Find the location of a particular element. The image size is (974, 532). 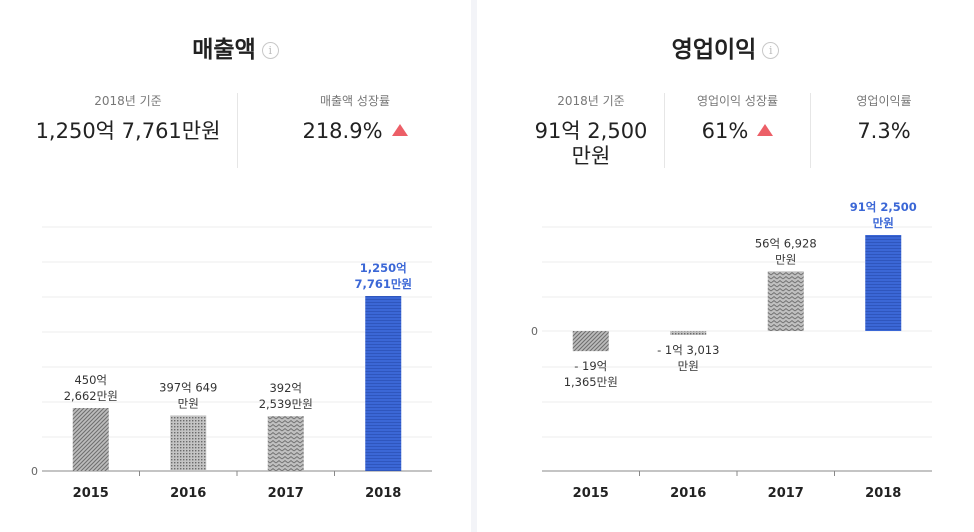

data-label-2018: 91억 2,500 is located at coordinates (883, 207).